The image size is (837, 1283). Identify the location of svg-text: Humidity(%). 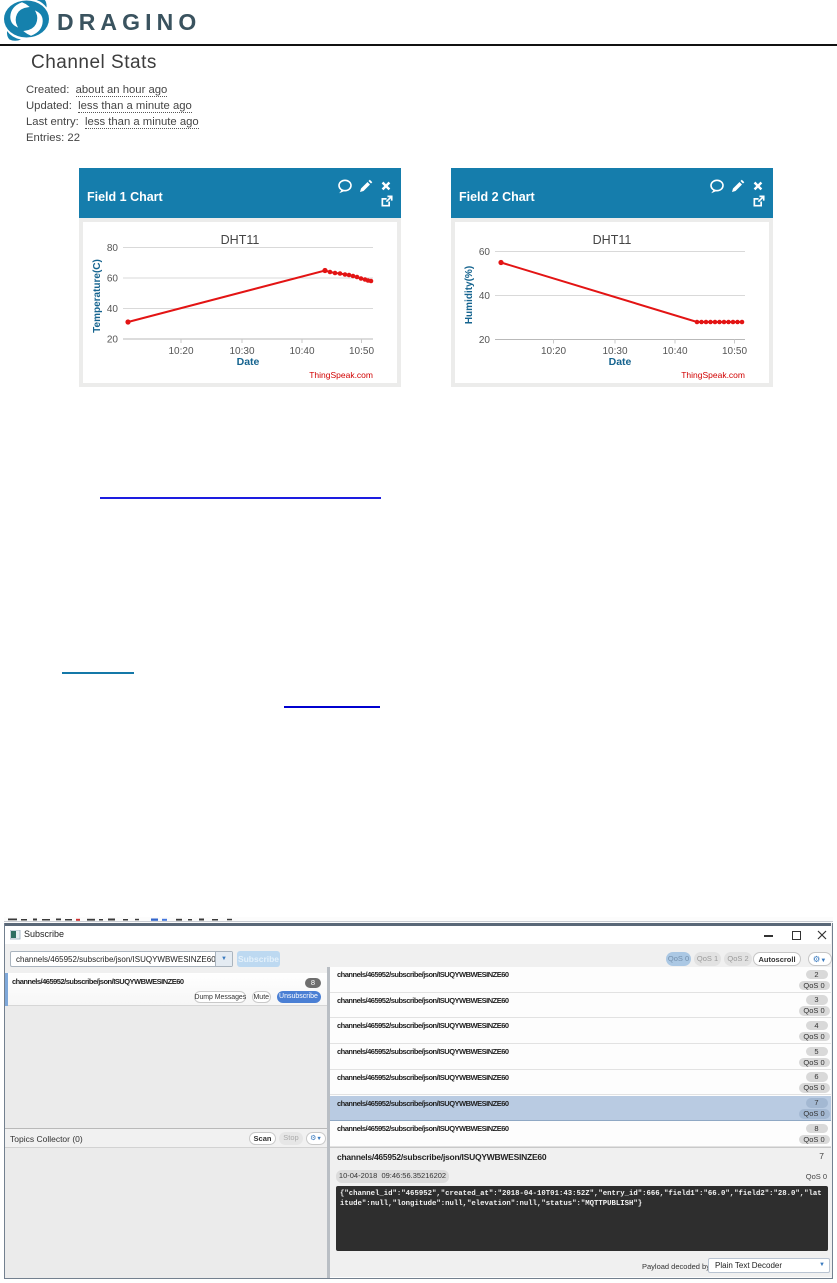
(469, 295).